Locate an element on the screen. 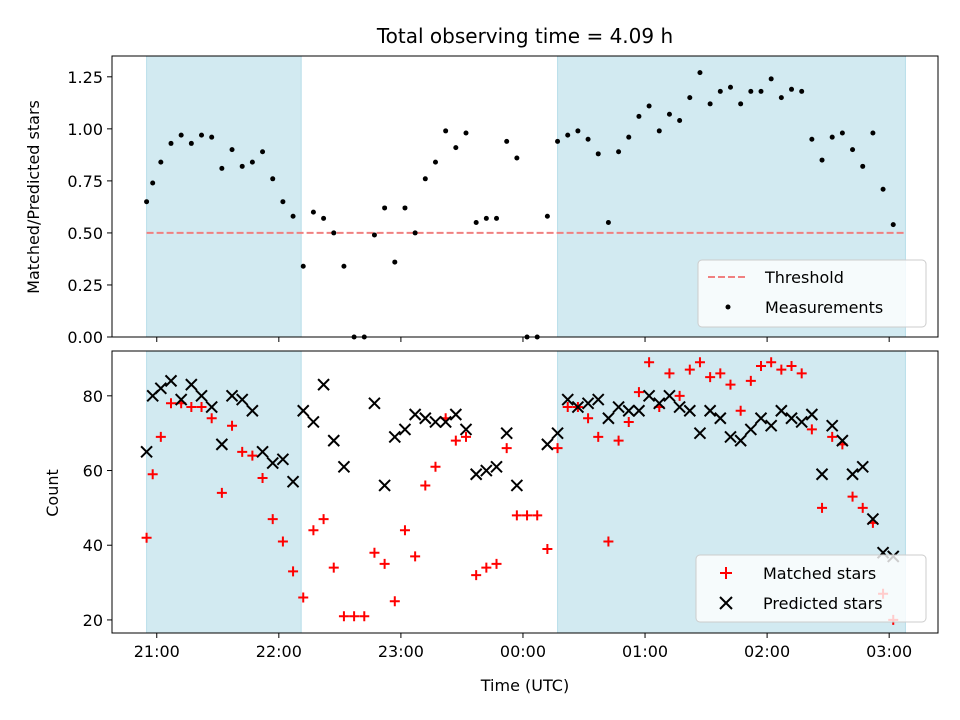 Image resolution: width=960 pixels, height=720 pixels. bottom-x-tick-label: 02:00 is located at coordinates (767, 651).